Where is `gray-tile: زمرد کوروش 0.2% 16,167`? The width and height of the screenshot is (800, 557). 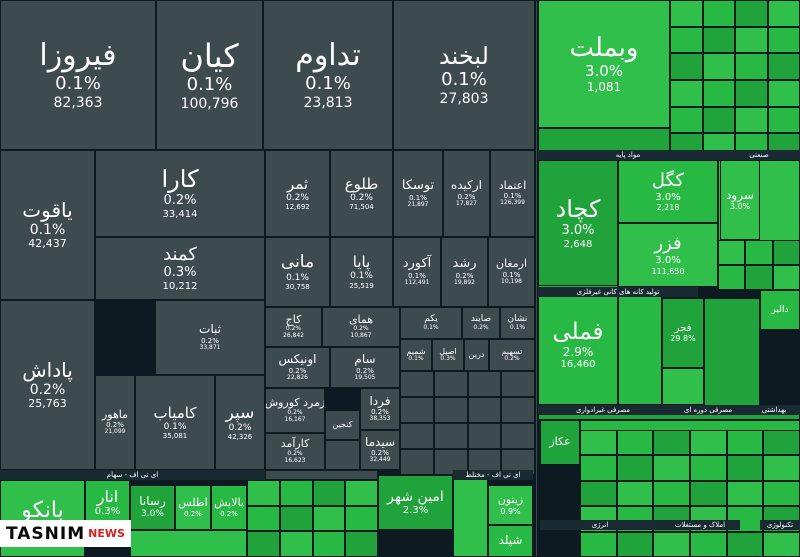 gray-tile: زمرد کوروش 0.2% 16,167 is located at coordinates (295, 410).